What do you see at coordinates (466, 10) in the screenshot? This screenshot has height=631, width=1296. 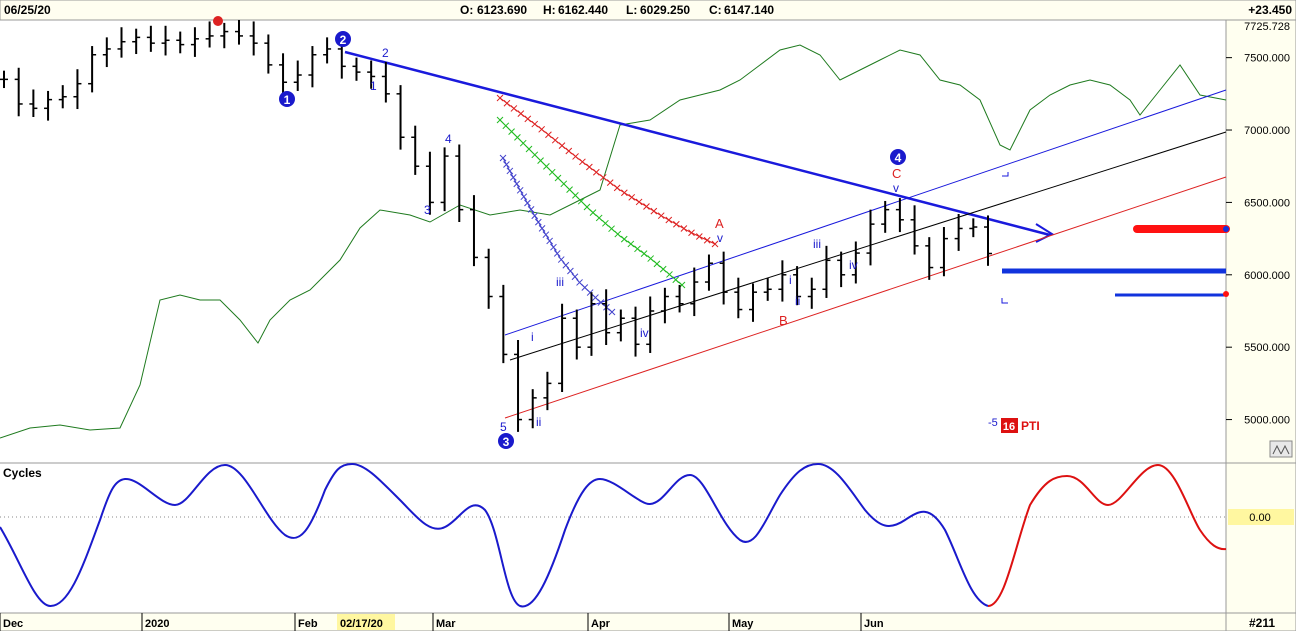 I see `header-open-label: O:` at bounding box center [466, 10].